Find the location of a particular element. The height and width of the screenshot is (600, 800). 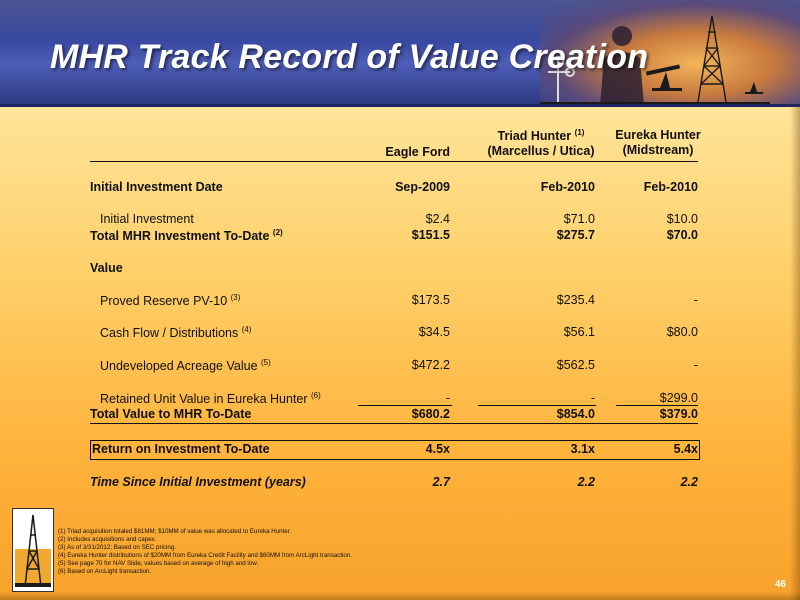

page-number: 46 is located at coordinates (780, 584).